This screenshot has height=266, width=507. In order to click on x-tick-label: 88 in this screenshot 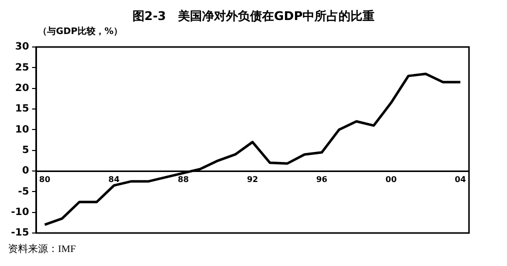, I will do `click(184, 179)`.